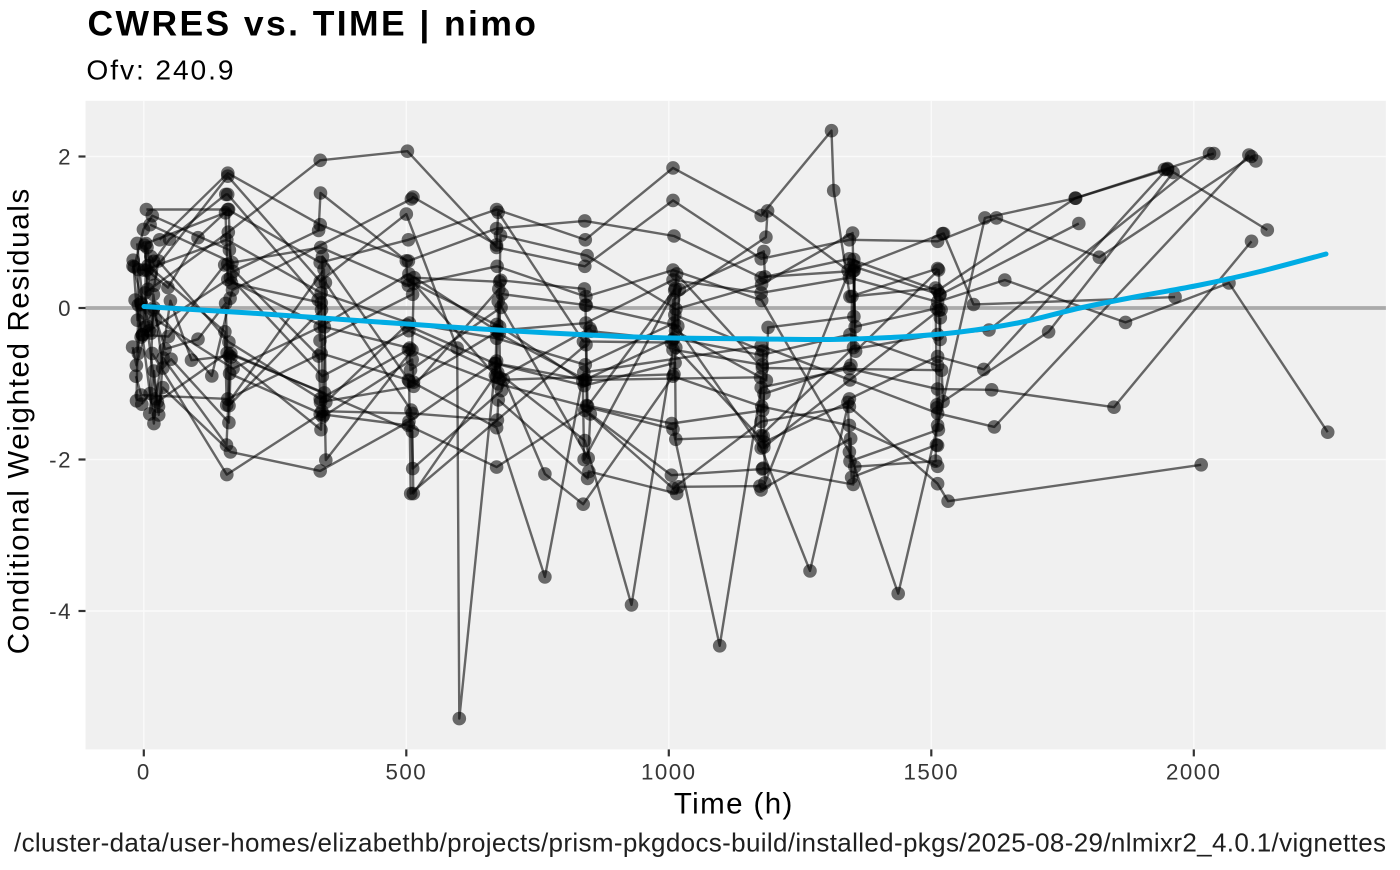  Describe the element at coordinates (669, 771) in the screenshot. I see `svg-text: 1000` at that location.